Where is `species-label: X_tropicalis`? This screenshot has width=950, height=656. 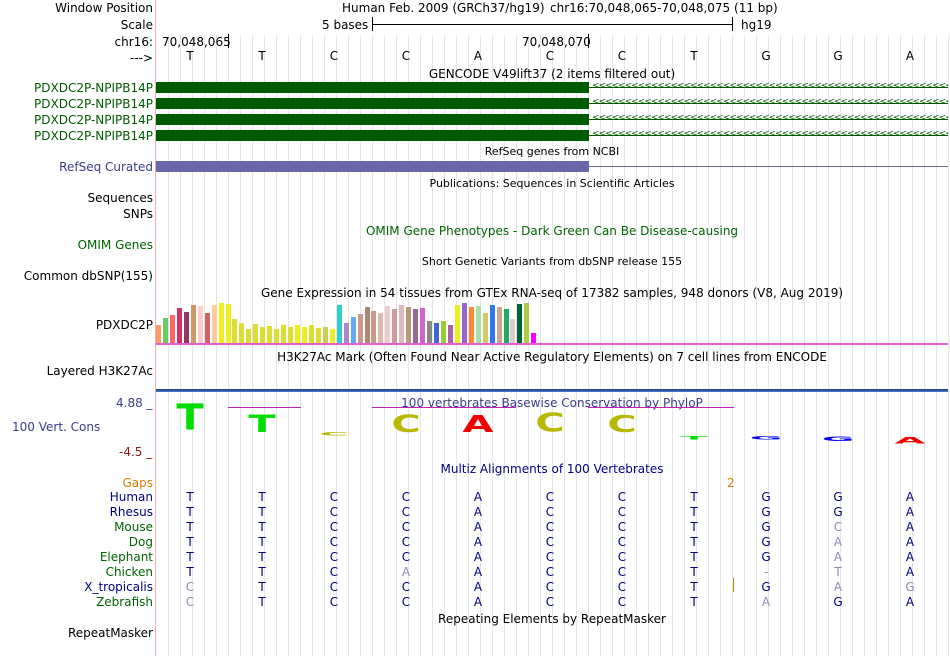 species-label: X_tropicalis is located at coordinates (118, 587).